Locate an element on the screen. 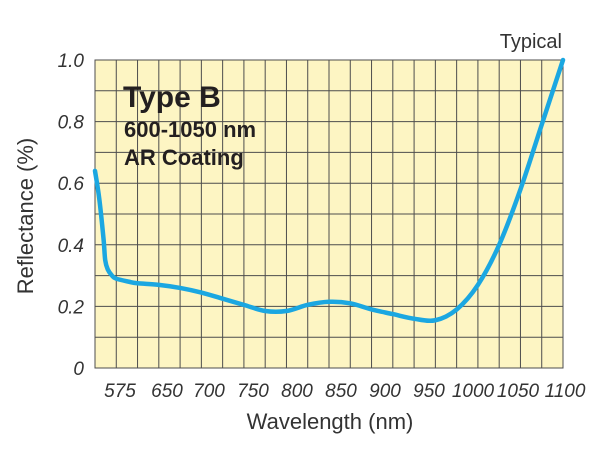 This screenshot has width=600, height=449. x-tick-label: 850 is located at coordinates (341, 391).